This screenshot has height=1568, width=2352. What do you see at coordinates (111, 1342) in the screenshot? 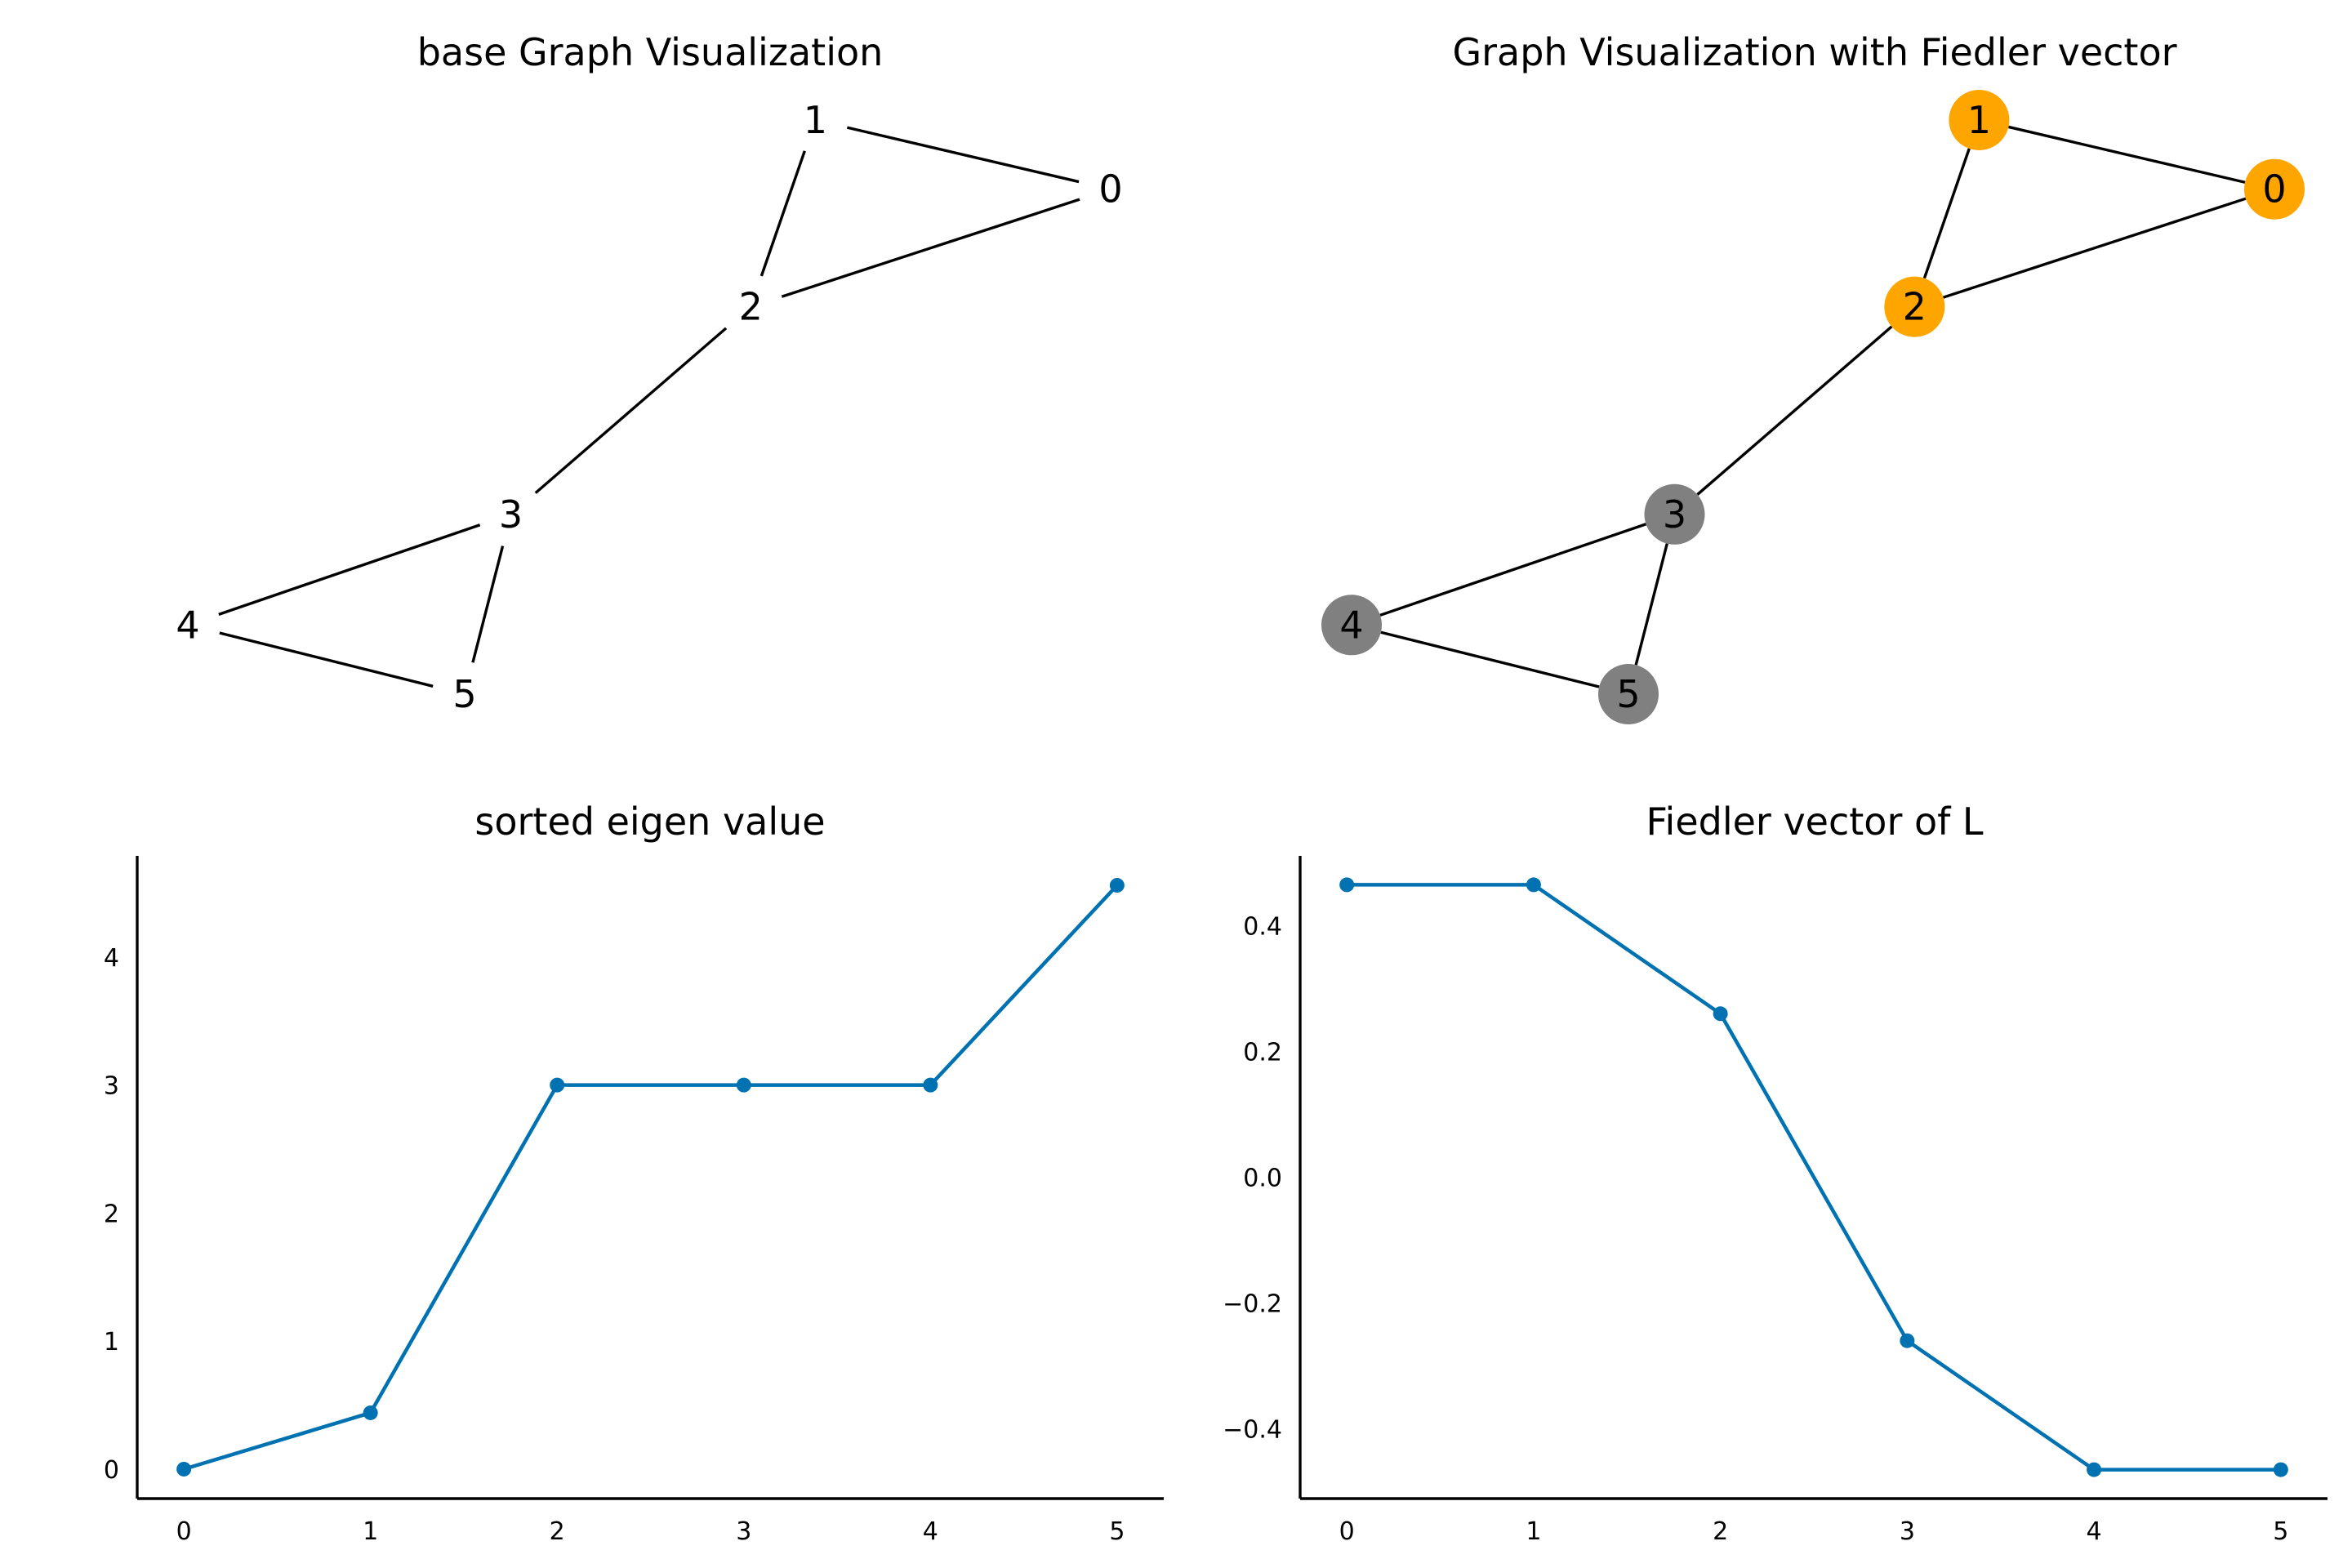
I see `y-tick-label: 1` at bounding box center [111, 1342].